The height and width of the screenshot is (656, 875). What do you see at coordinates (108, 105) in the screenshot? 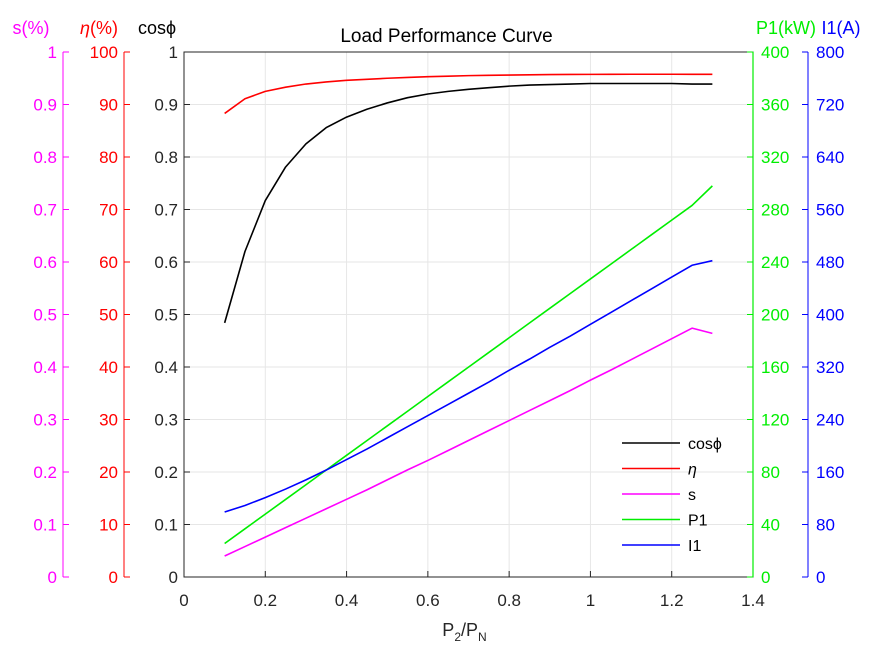
I see `eta-tick-label: 90` at bounding box center [108, 105].